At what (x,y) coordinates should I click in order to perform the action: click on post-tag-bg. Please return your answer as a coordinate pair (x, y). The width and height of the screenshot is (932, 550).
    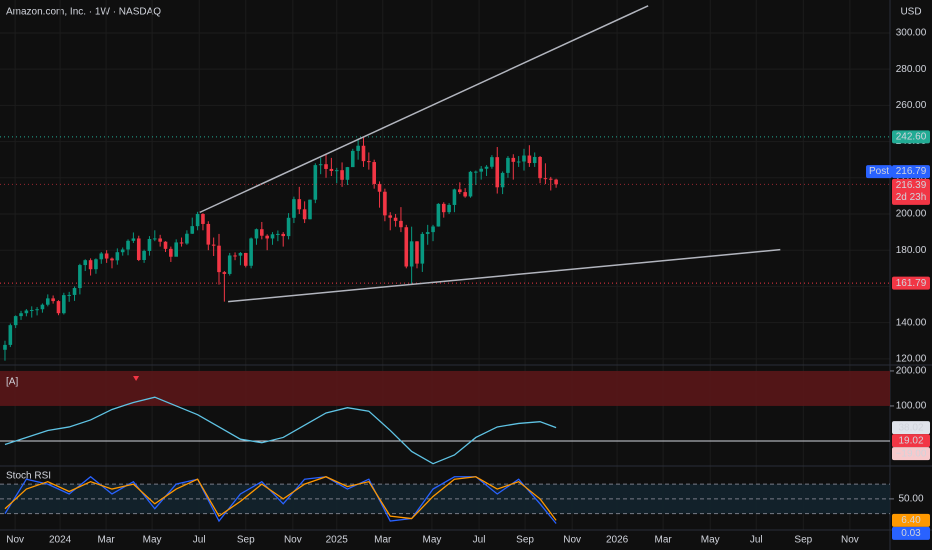
    Looking at the image, I should click on (911, 172).